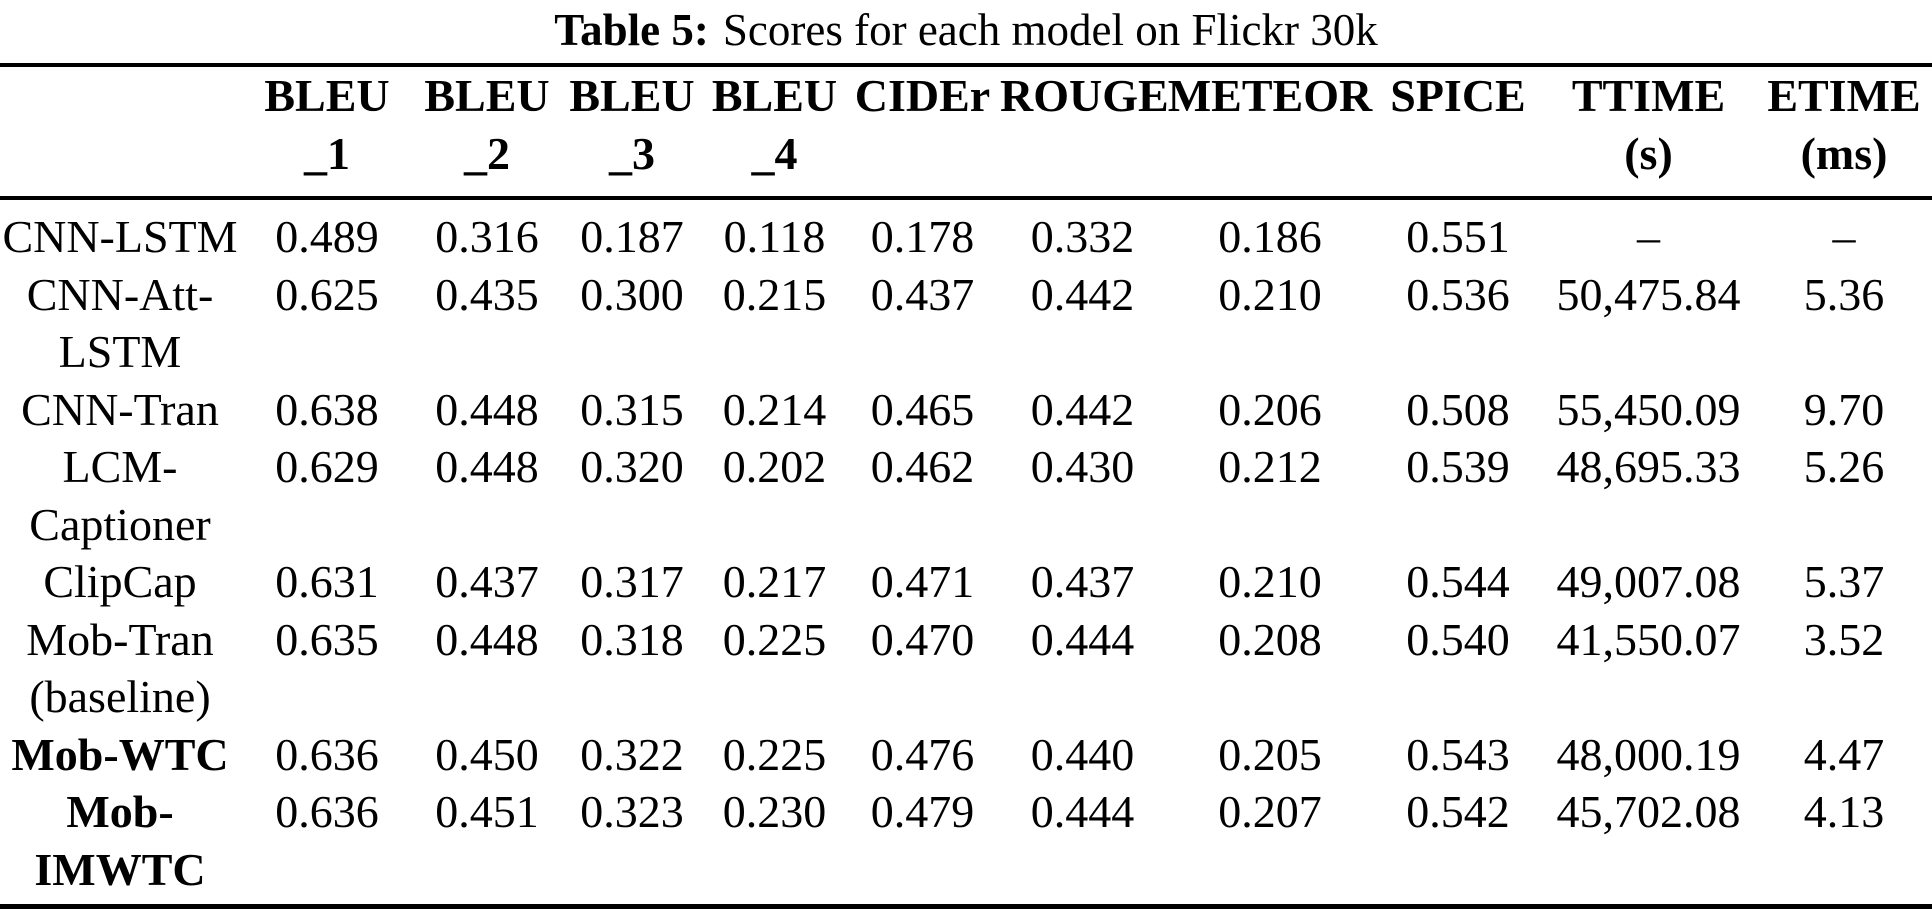  I want to click on row-model-label: ClipCap, so click(120, 581).